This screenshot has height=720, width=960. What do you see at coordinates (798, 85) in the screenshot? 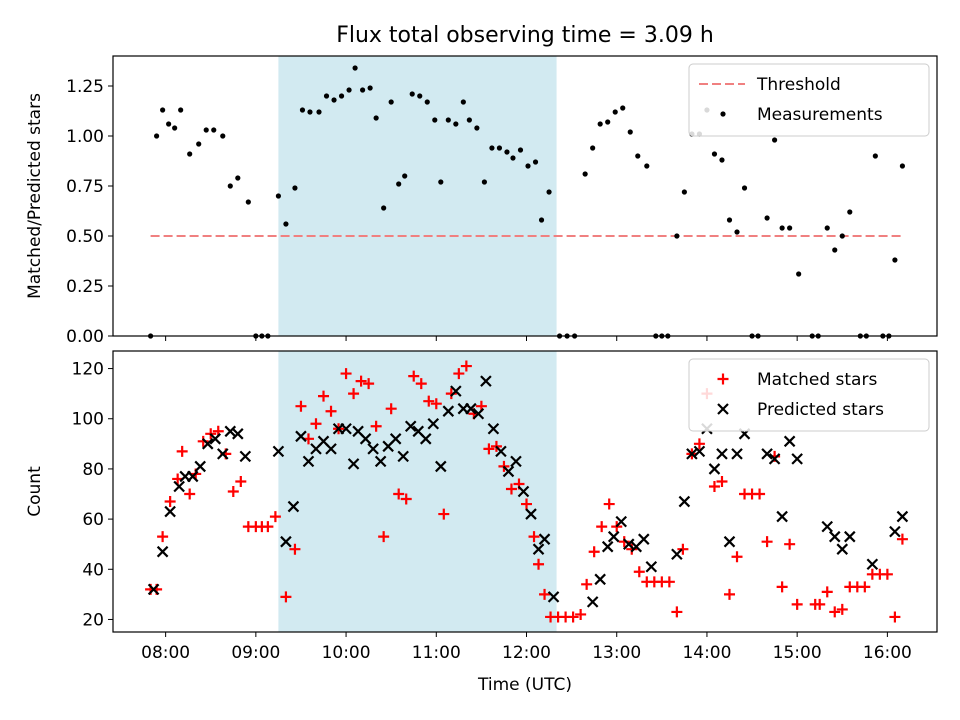
I see `legend-label: Threshold` at bounding box center [798, 85].